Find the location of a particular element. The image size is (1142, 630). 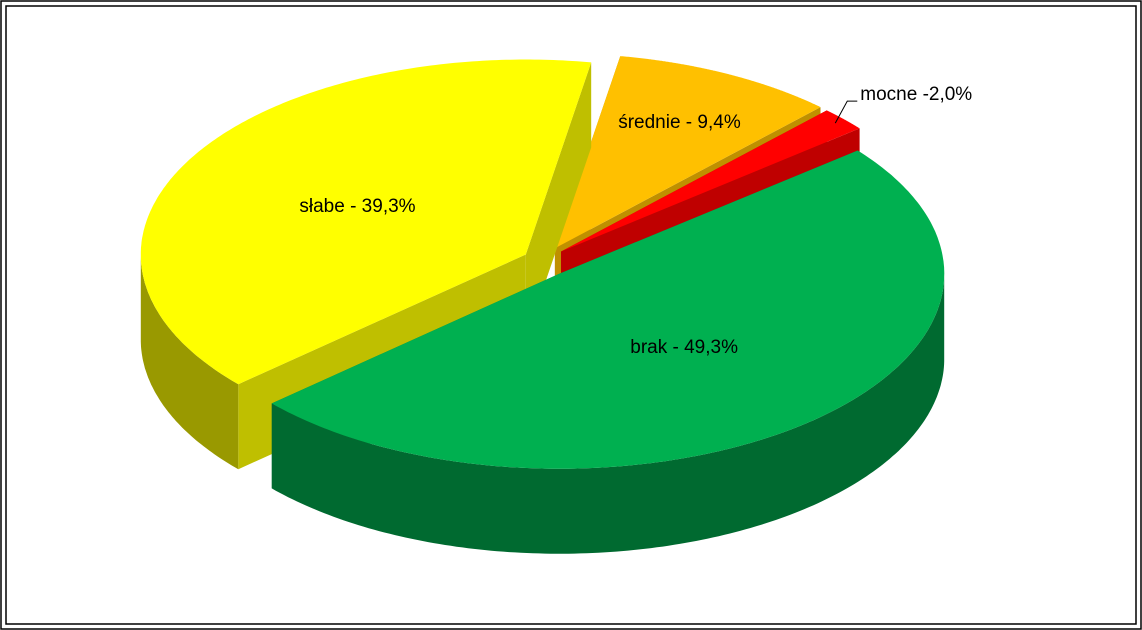

slice-label: mocne -2,0% is located at coordinates (916, 94).